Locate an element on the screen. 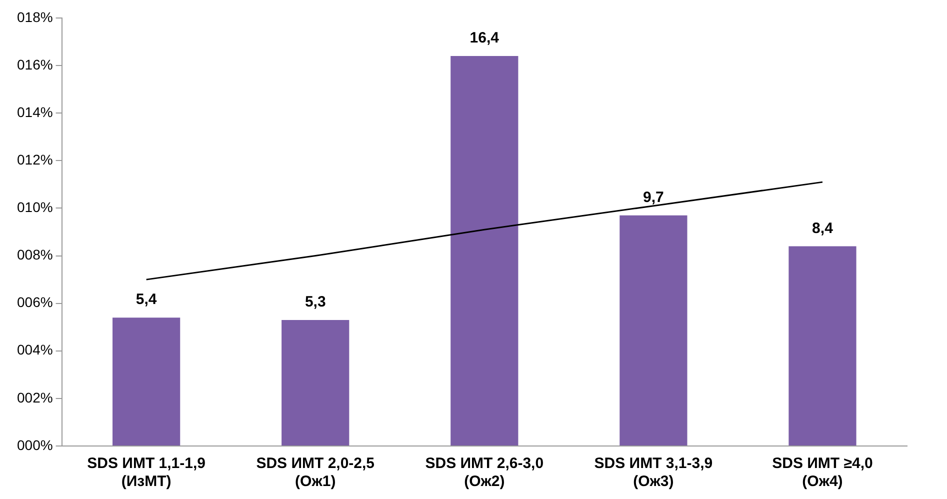 The height and width of the screenshot is (499, 947). y-tick-label: 000% is located at coordinates (34, 444).